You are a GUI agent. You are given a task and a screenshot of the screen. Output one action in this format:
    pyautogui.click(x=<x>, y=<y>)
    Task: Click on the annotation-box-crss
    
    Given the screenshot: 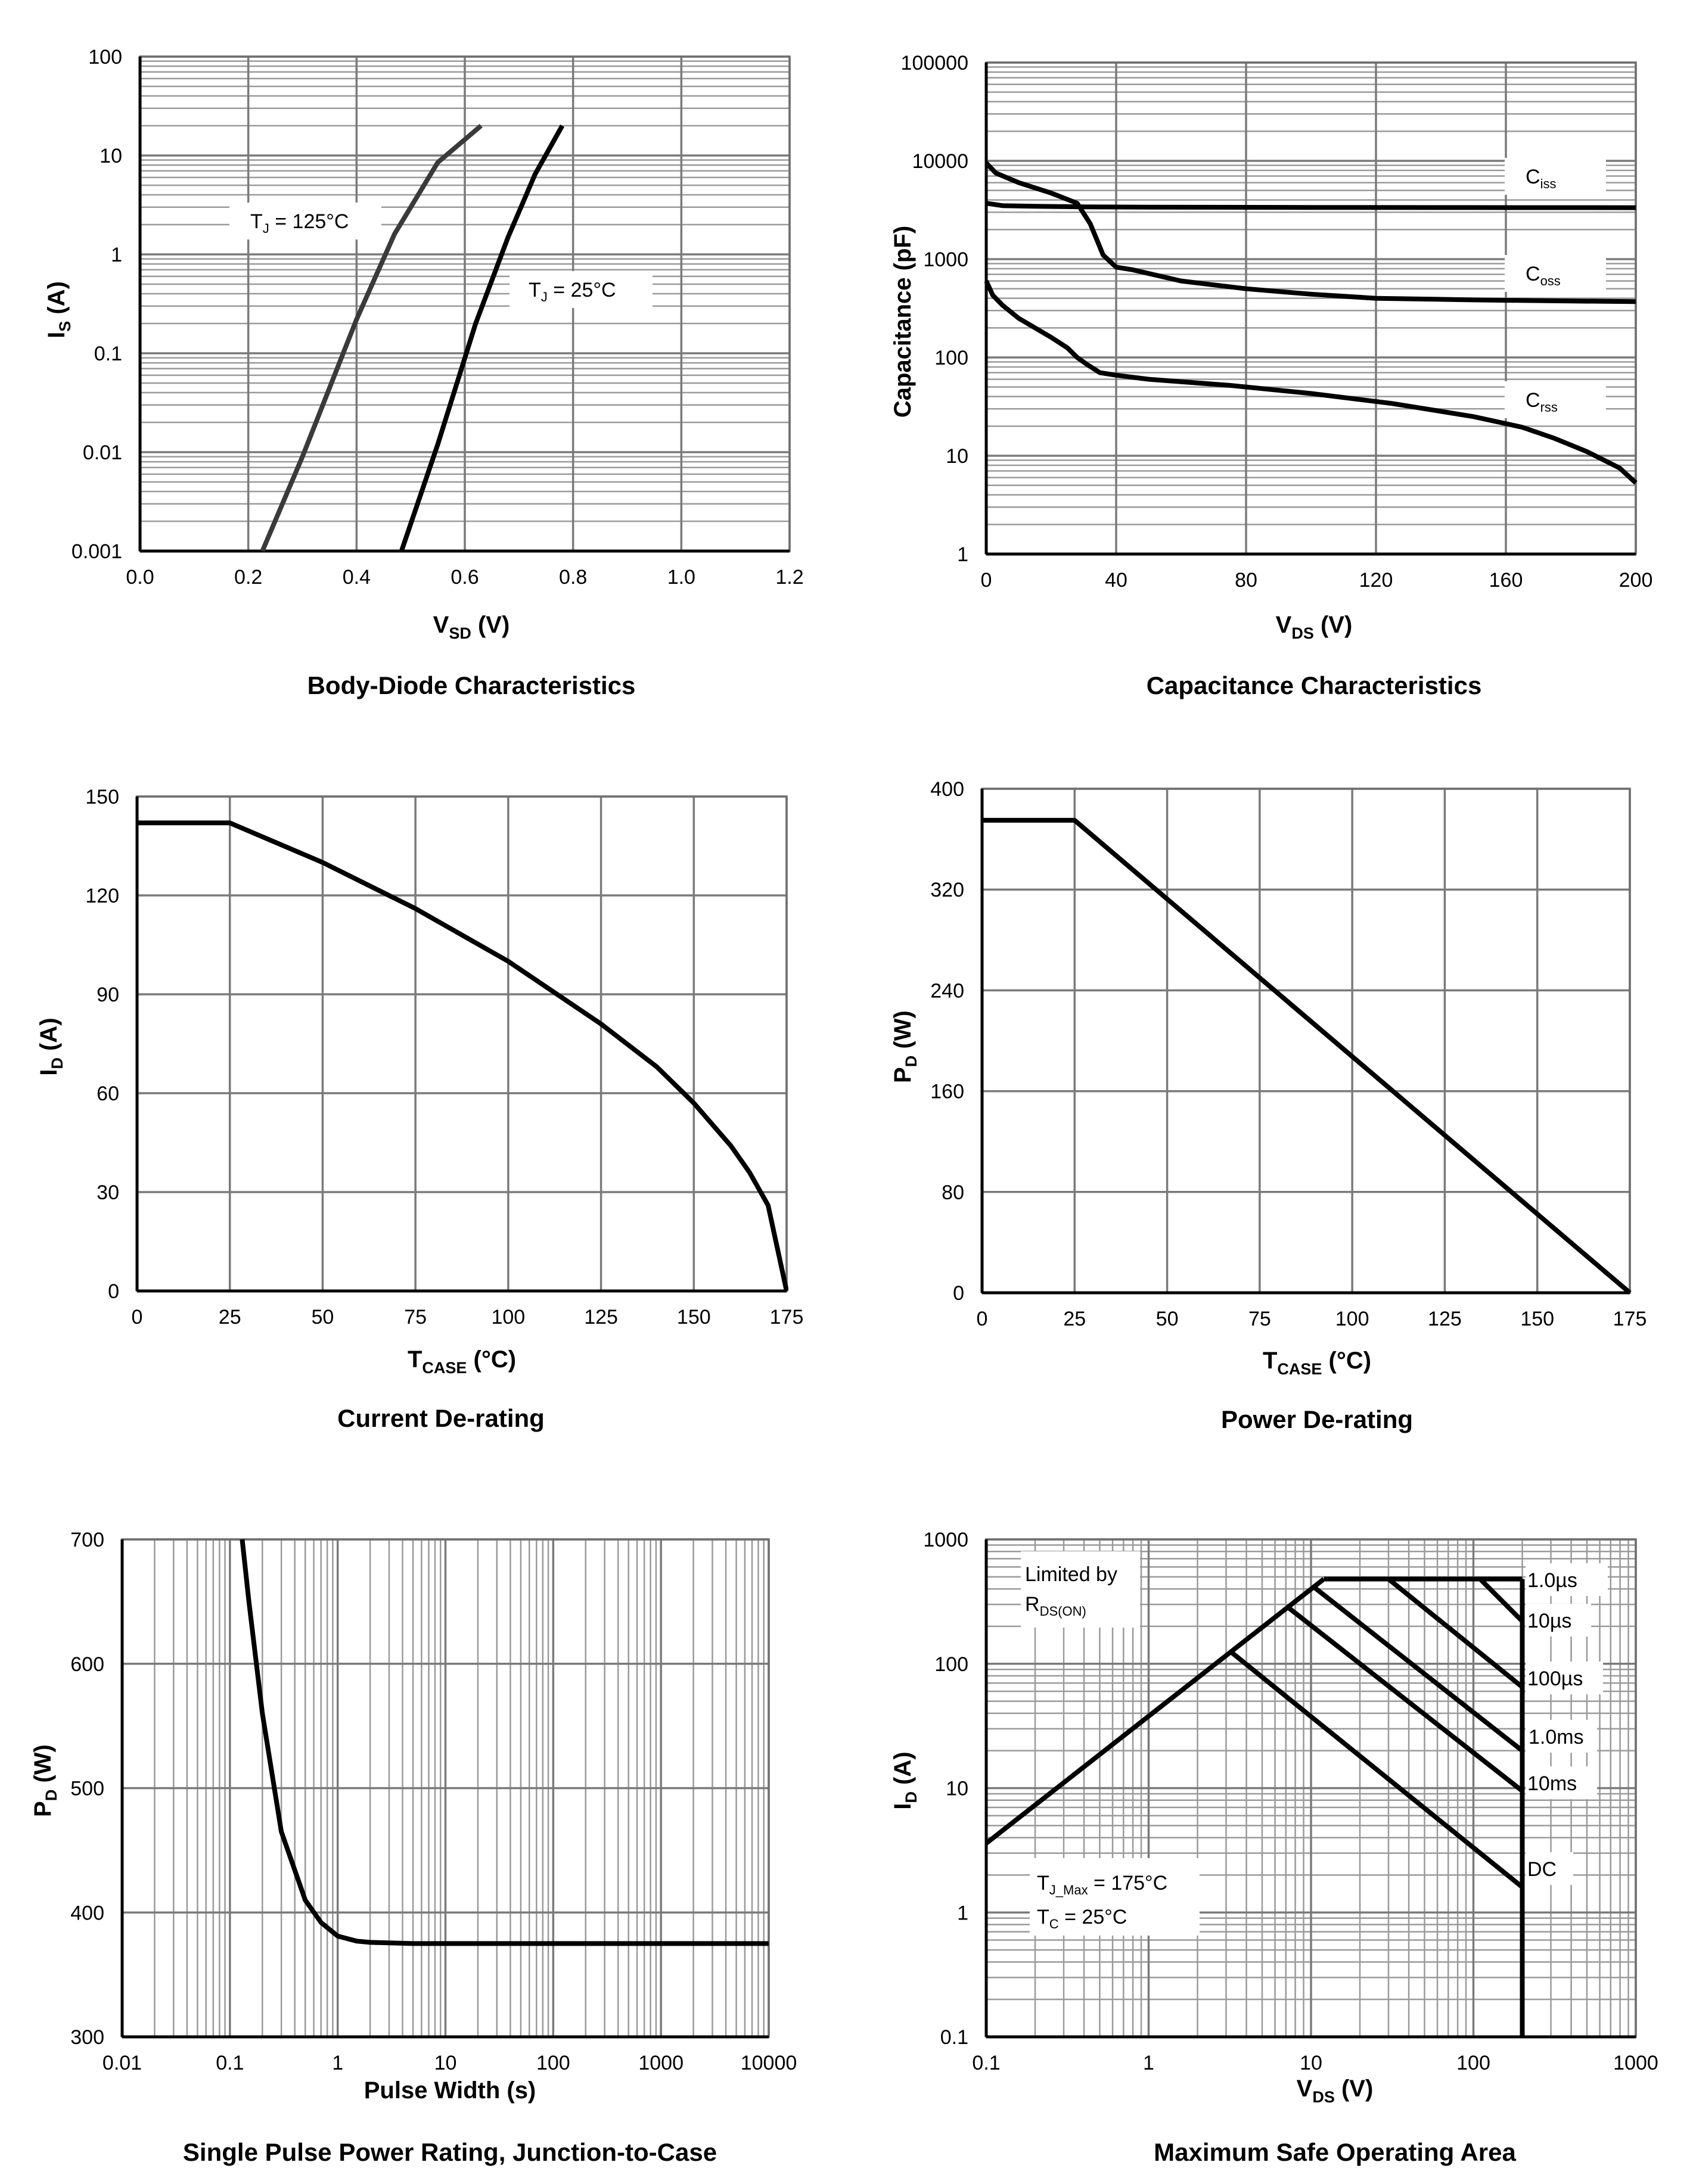 What is the action you would take?
    pyautogui.click(x=1555, y=399)
    